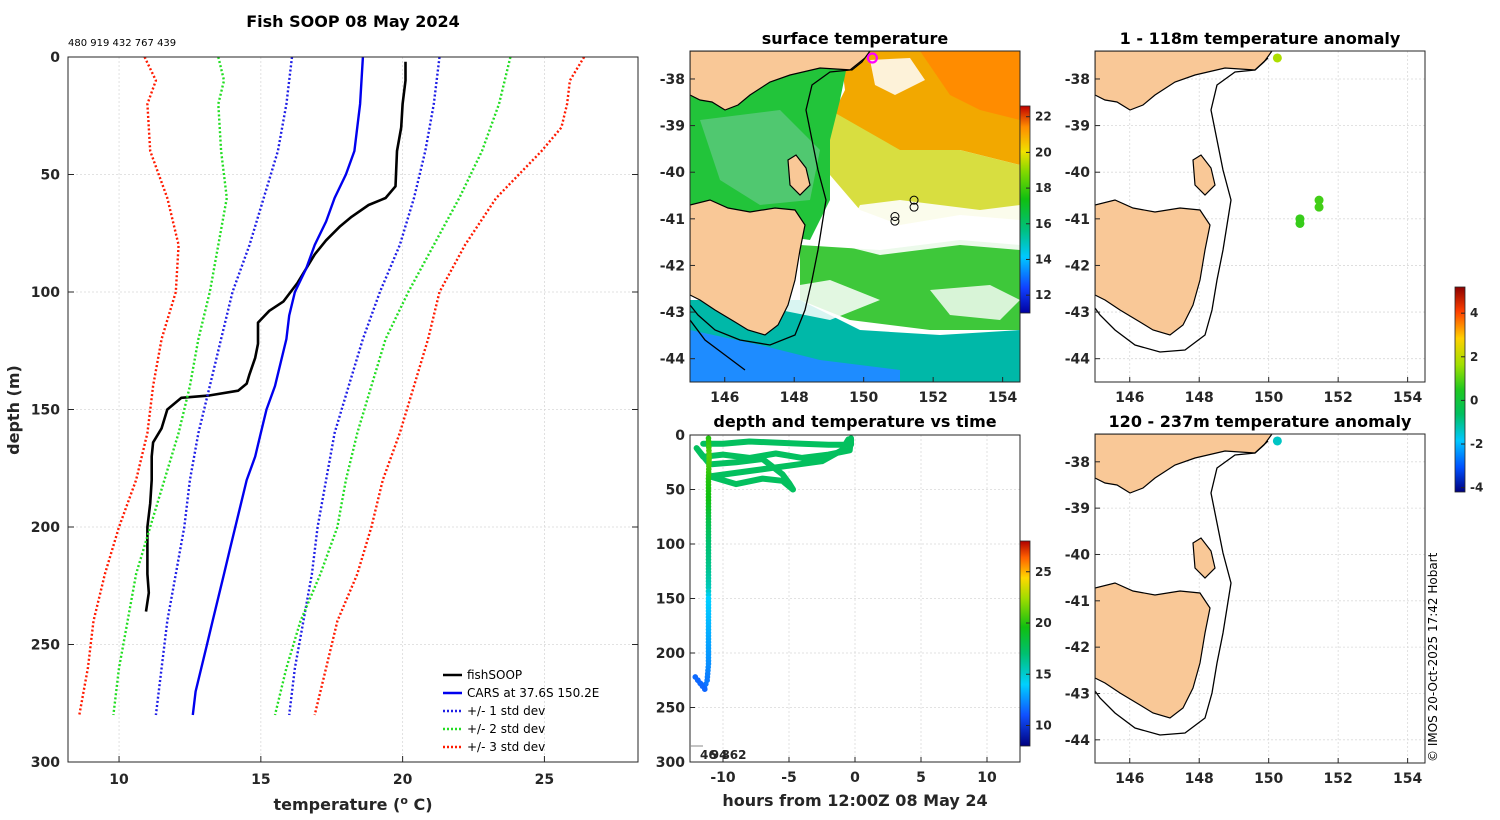 The image size is (1500, 820). I want to click on profile-xtick-label: 10, so click(119, 780).